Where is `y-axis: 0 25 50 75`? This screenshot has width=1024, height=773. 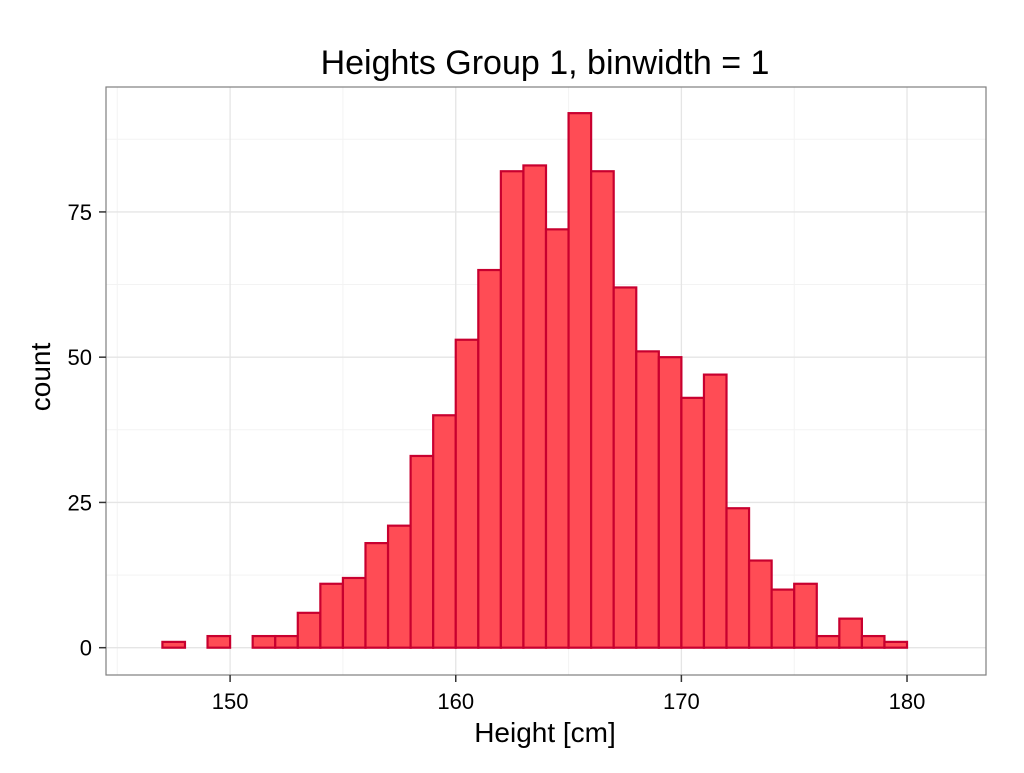 y-axis: 0 25 50 75 is located at coordinates (87, 430).